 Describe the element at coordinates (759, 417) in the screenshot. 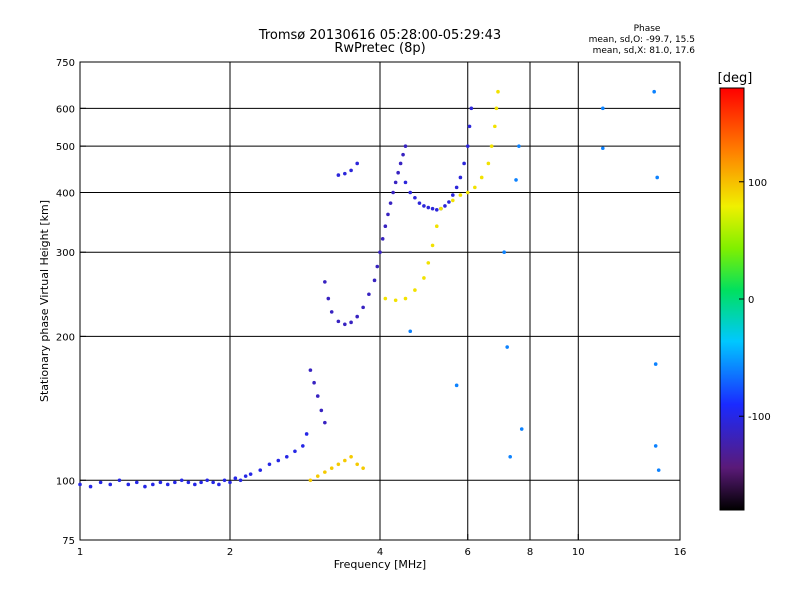

I see `colorbar-tick-label: -100` at that location.